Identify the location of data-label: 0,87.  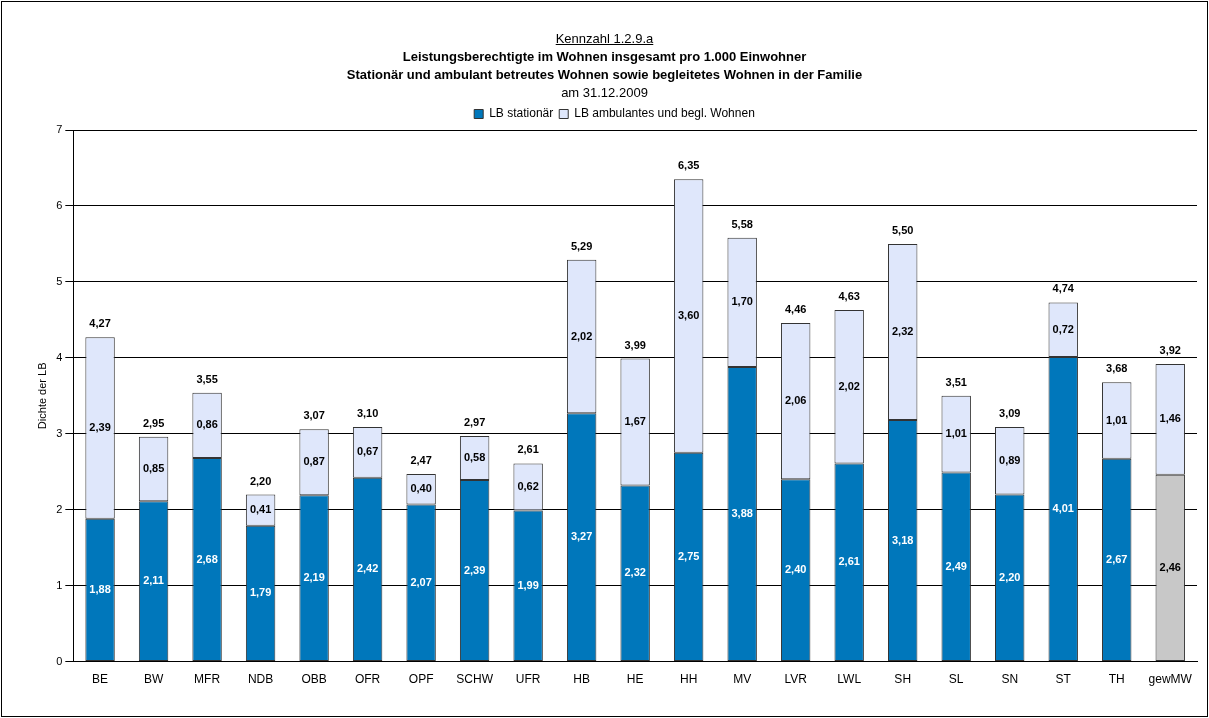
(314, 461).